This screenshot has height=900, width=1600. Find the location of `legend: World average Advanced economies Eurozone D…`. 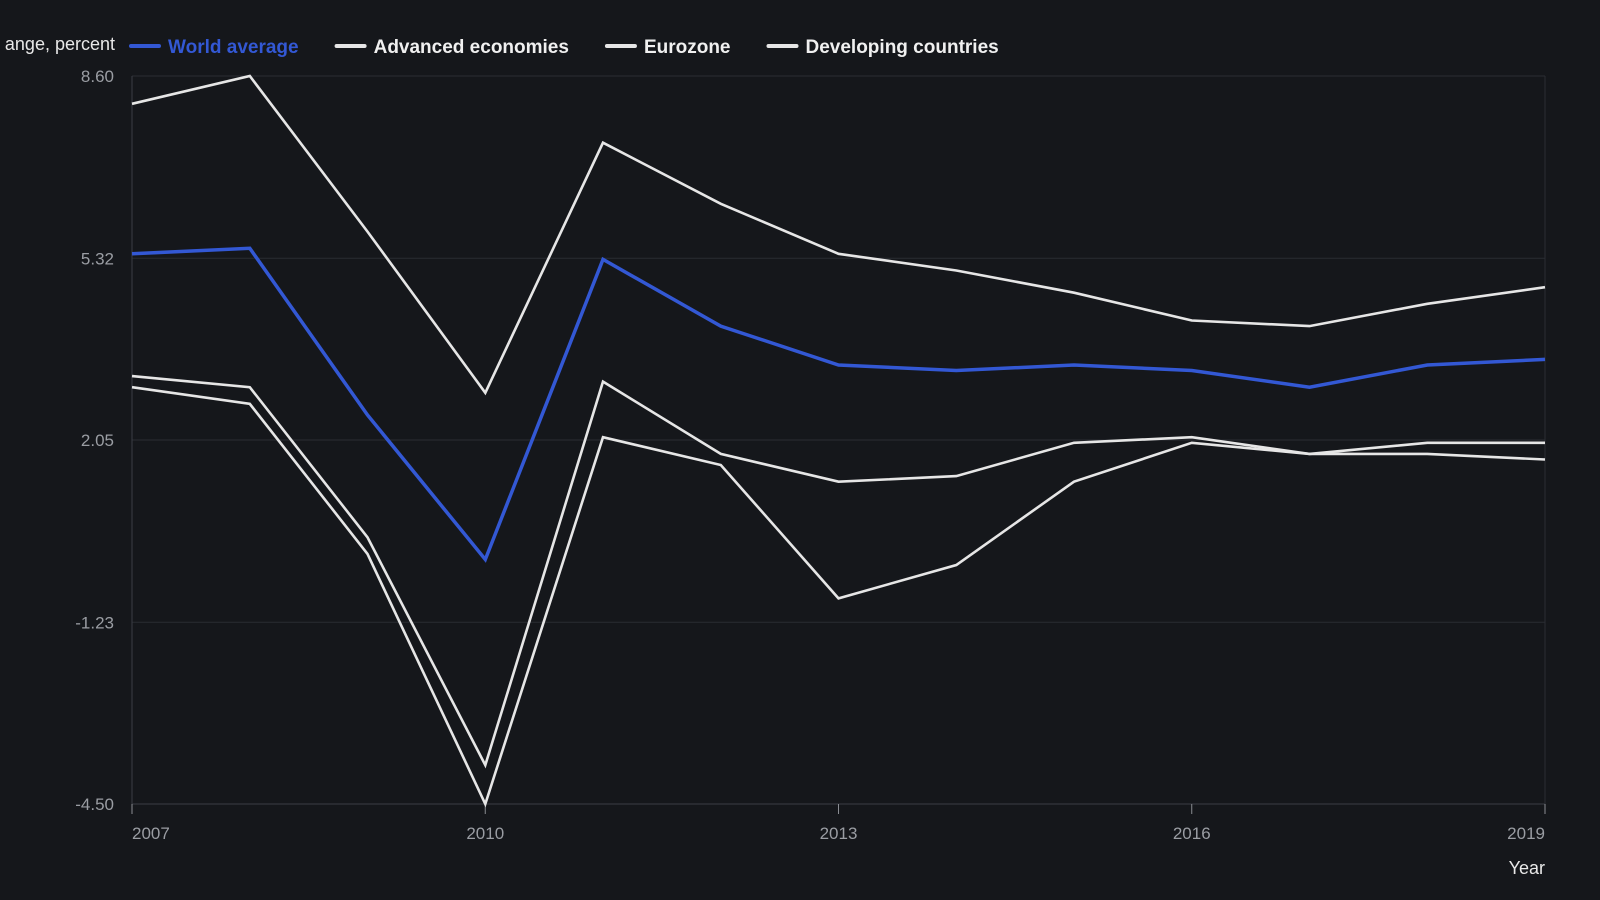

legend: World average Advanced economies Eurozone D… is located at coordinates (564, 47).